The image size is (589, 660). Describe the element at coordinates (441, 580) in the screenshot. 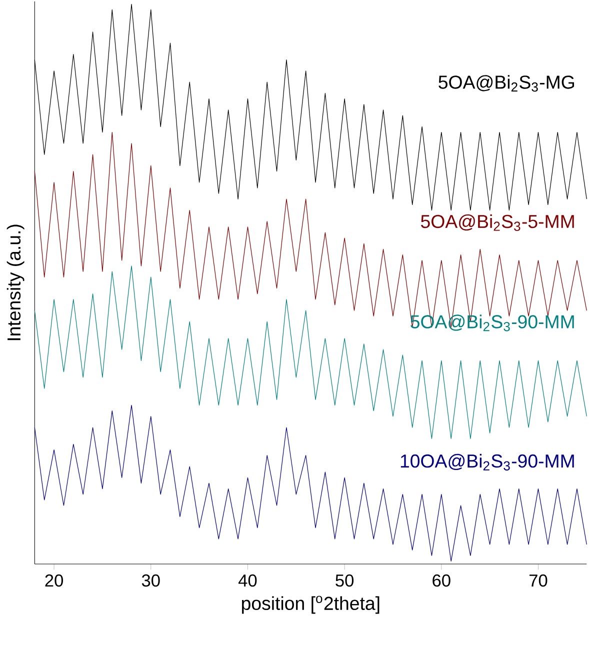

I see `x-tick-label: 60` at that location.